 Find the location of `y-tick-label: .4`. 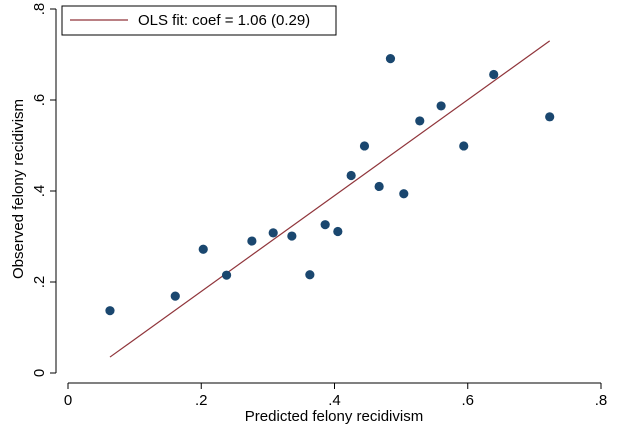

y-tick-label: .4 is located at coordinates (39, 191).